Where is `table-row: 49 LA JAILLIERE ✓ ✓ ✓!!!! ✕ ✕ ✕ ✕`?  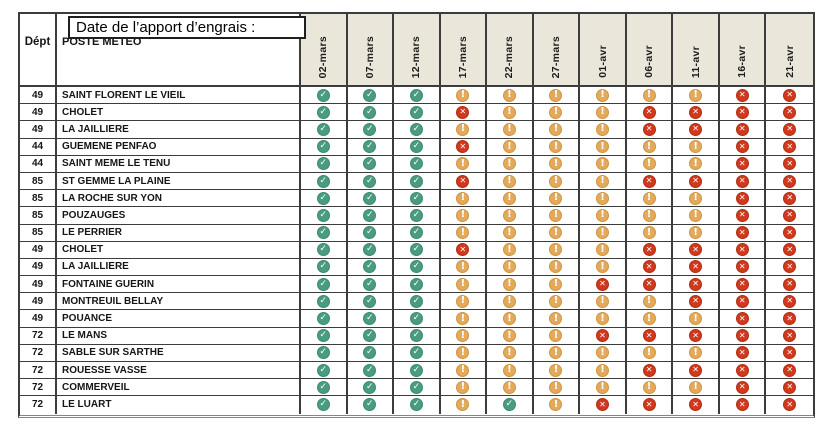
table-row: 49 LA JAILLIERE ✓ ✓ ✓!!!! ✕ ✕ ✕ ✕ is located at coordinates (416, 130).